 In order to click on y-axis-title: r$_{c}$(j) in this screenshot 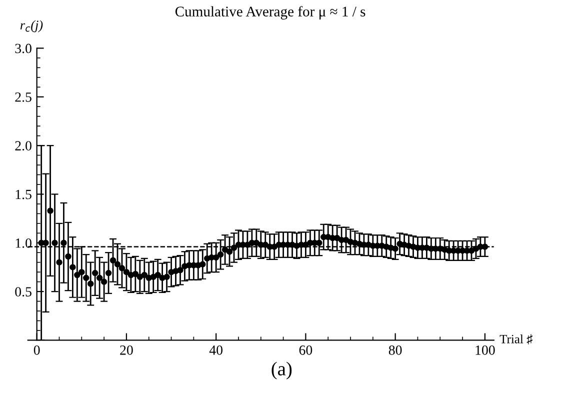, I will do `click(31, 26)`.